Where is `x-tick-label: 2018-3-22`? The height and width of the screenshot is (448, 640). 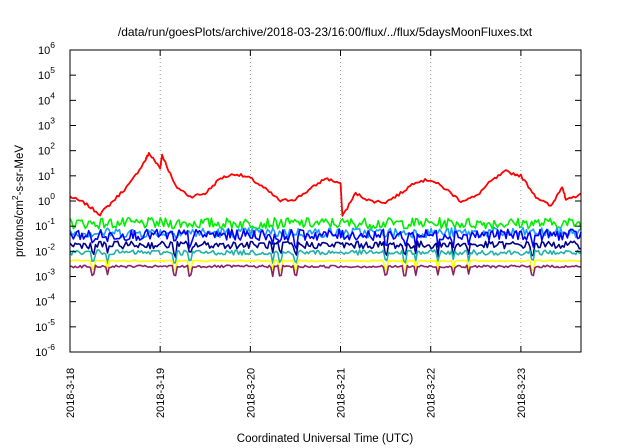 x-tick-label: 2018-3-22 is located at coordinates (432, 393).